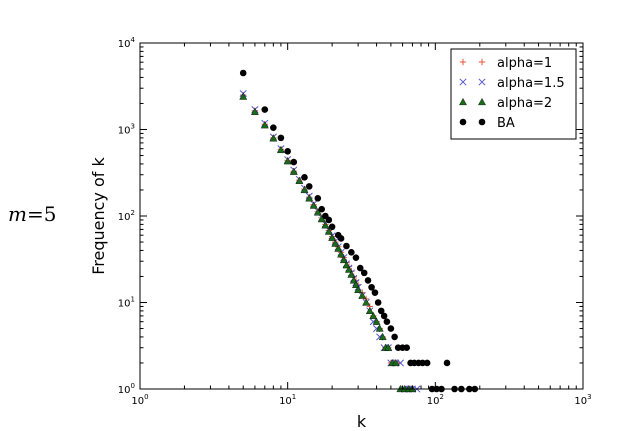 The width and height of the screenshot is (621, 431). What do you see at coordinates (126, 216) in the screenshot?
I see `y-tick-label: 10²` at bounding box center [126, 216].